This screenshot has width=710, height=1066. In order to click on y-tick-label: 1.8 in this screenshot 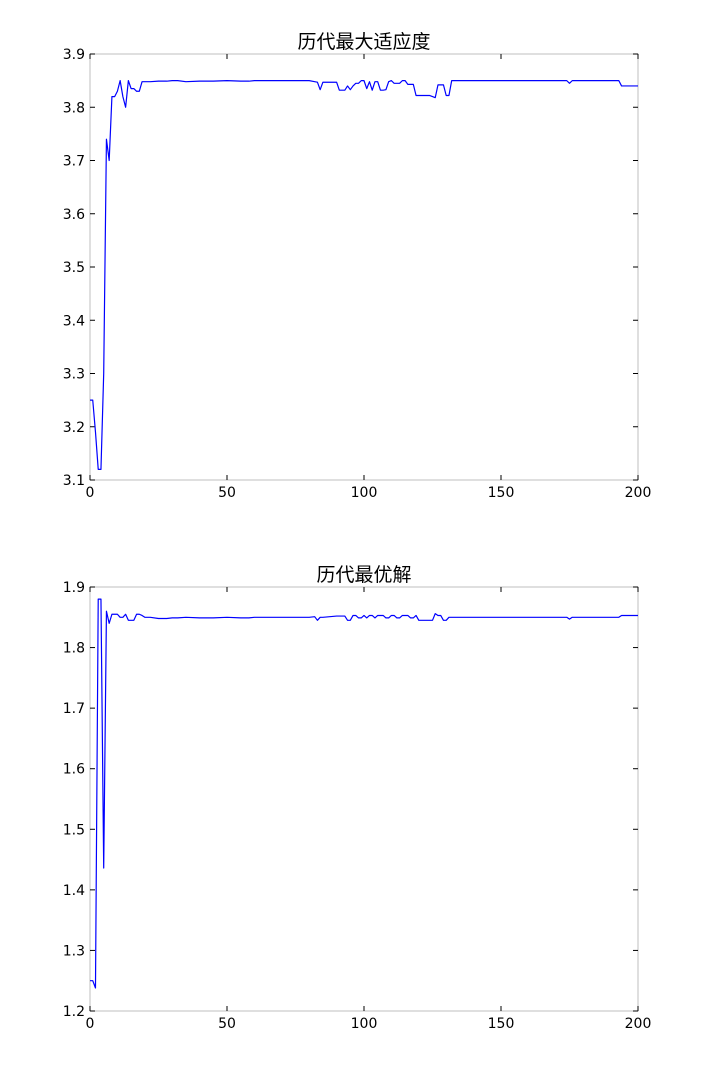, I will do `click(74, 649)`.